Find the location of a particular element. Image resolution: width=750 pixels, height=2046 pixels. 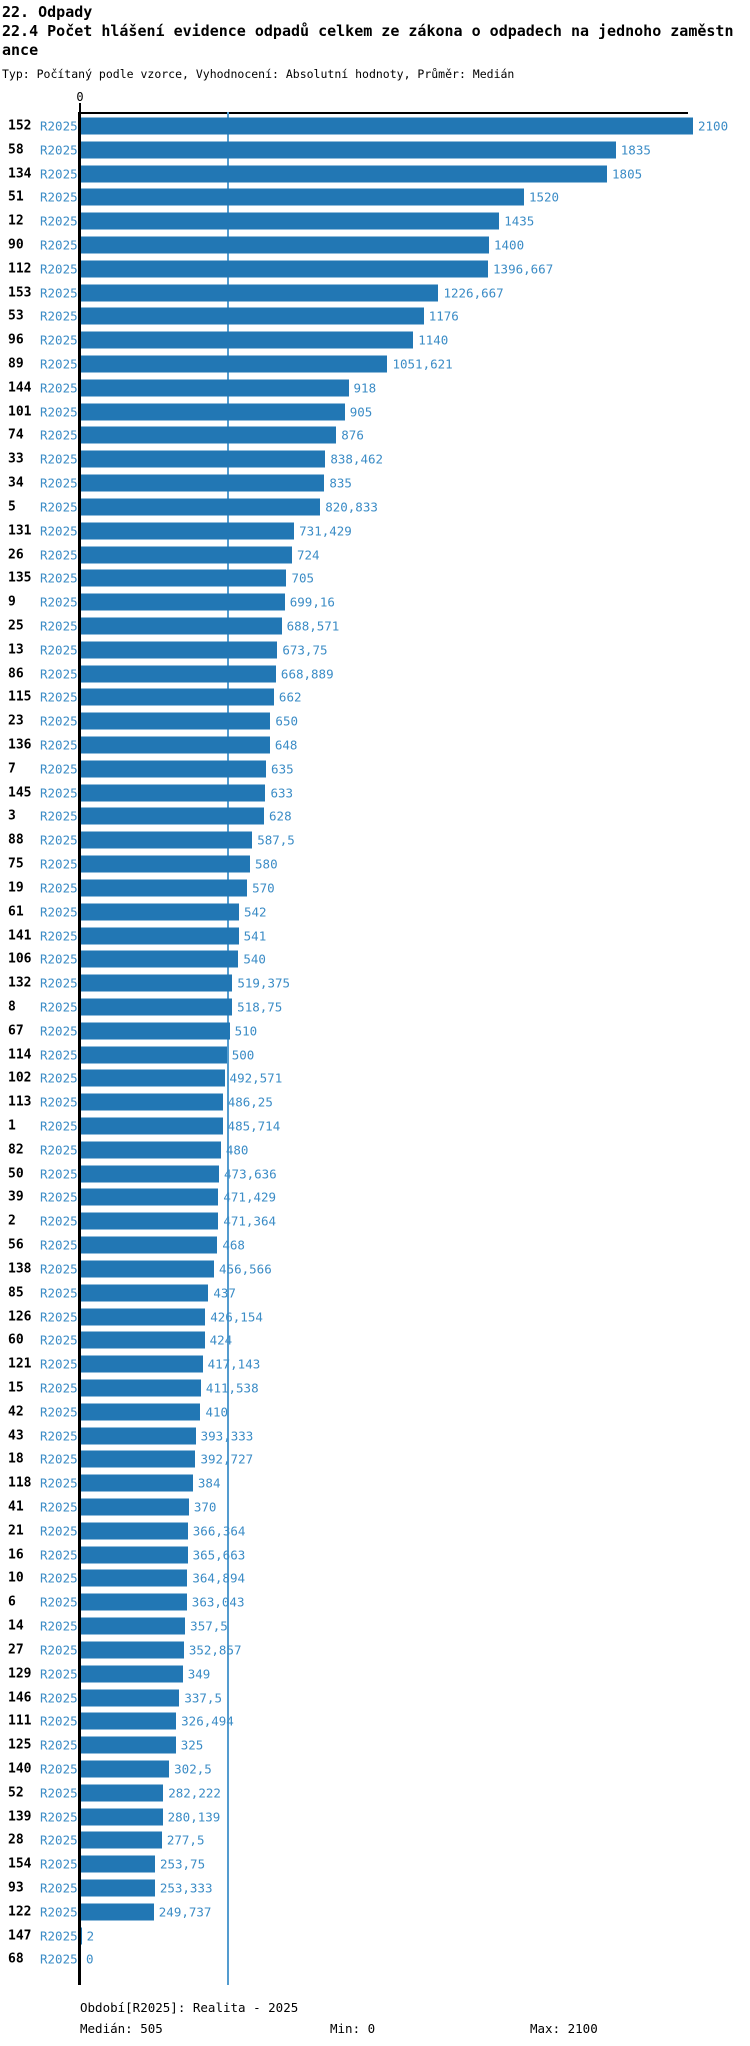

chart-row-15: 15 R2025 411,538 is located at coordinates (375, 1388).